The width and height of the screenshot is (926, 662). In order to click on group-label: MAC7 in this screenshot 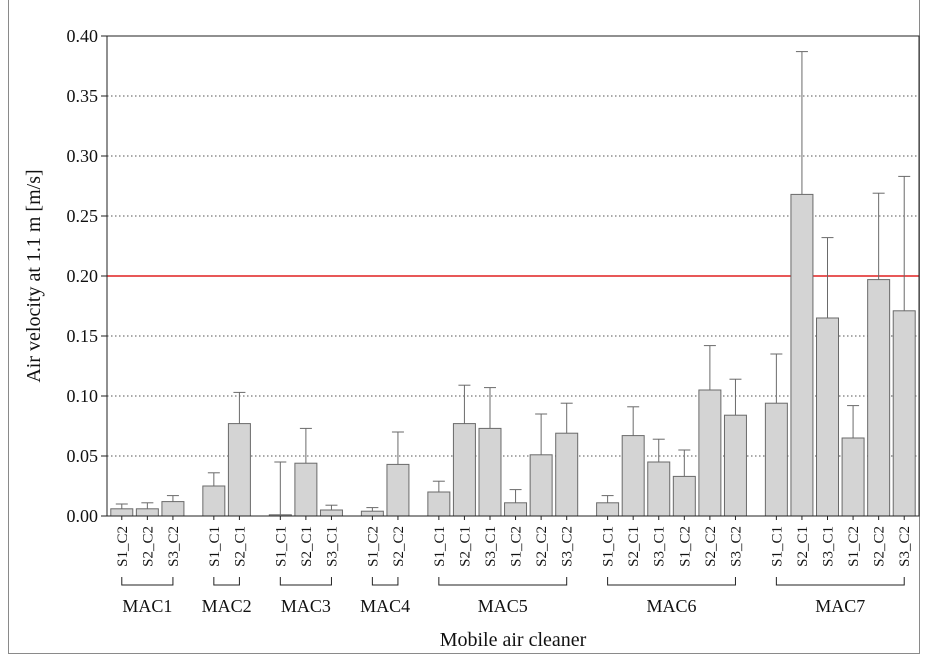, I will do `click(840, 606)`.